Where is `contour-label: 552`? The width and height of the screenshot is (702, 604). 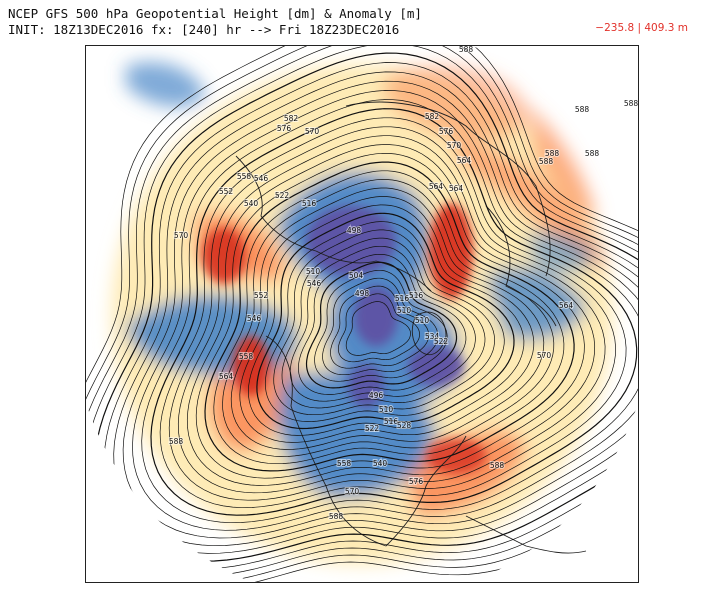 contour-label: 552 is located at coordinates (261, 295).